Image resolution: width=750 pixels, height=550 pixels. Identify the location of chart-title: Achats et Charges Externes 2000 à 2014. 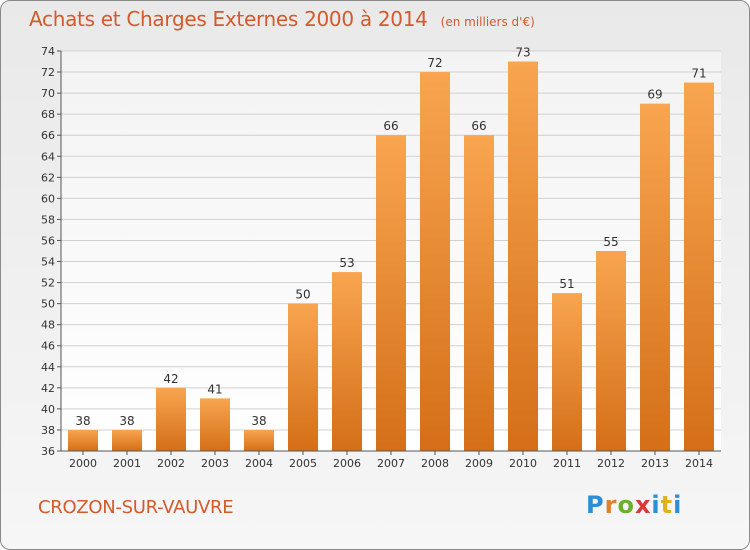
(228, 19).